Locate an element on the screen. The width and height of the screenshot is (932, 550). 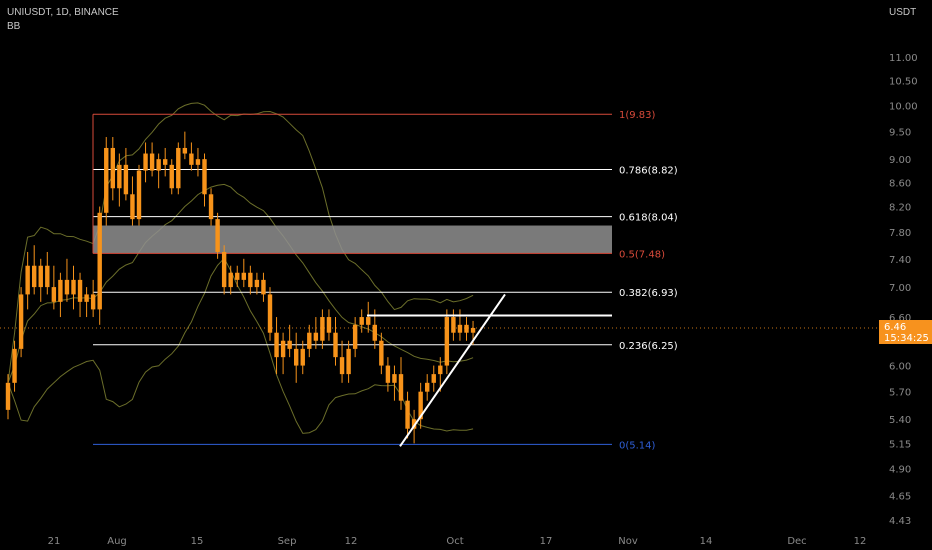
fib-level-label: 0.786(8.82) is located at coordinates (648, 170).